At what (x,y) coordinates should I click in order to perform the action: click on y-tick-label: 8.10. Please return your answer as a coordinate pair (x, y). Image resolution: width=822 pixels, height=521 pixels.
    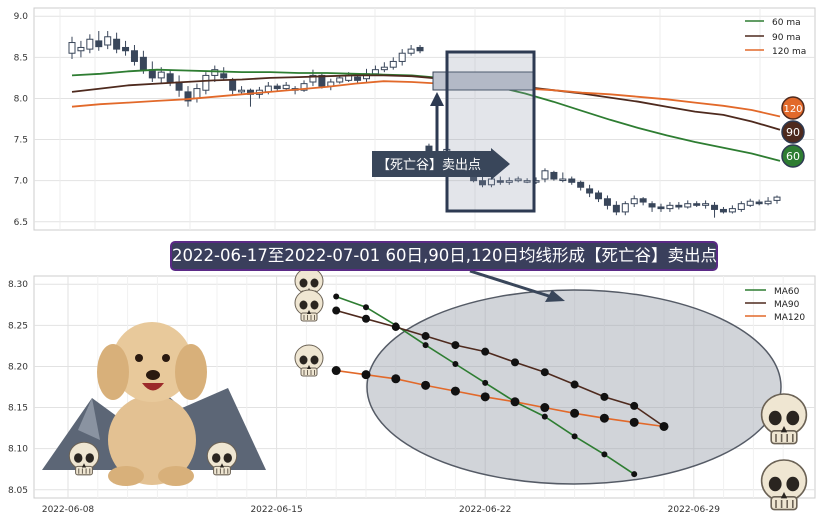
    Looking at the image, I should click on (18, 450).